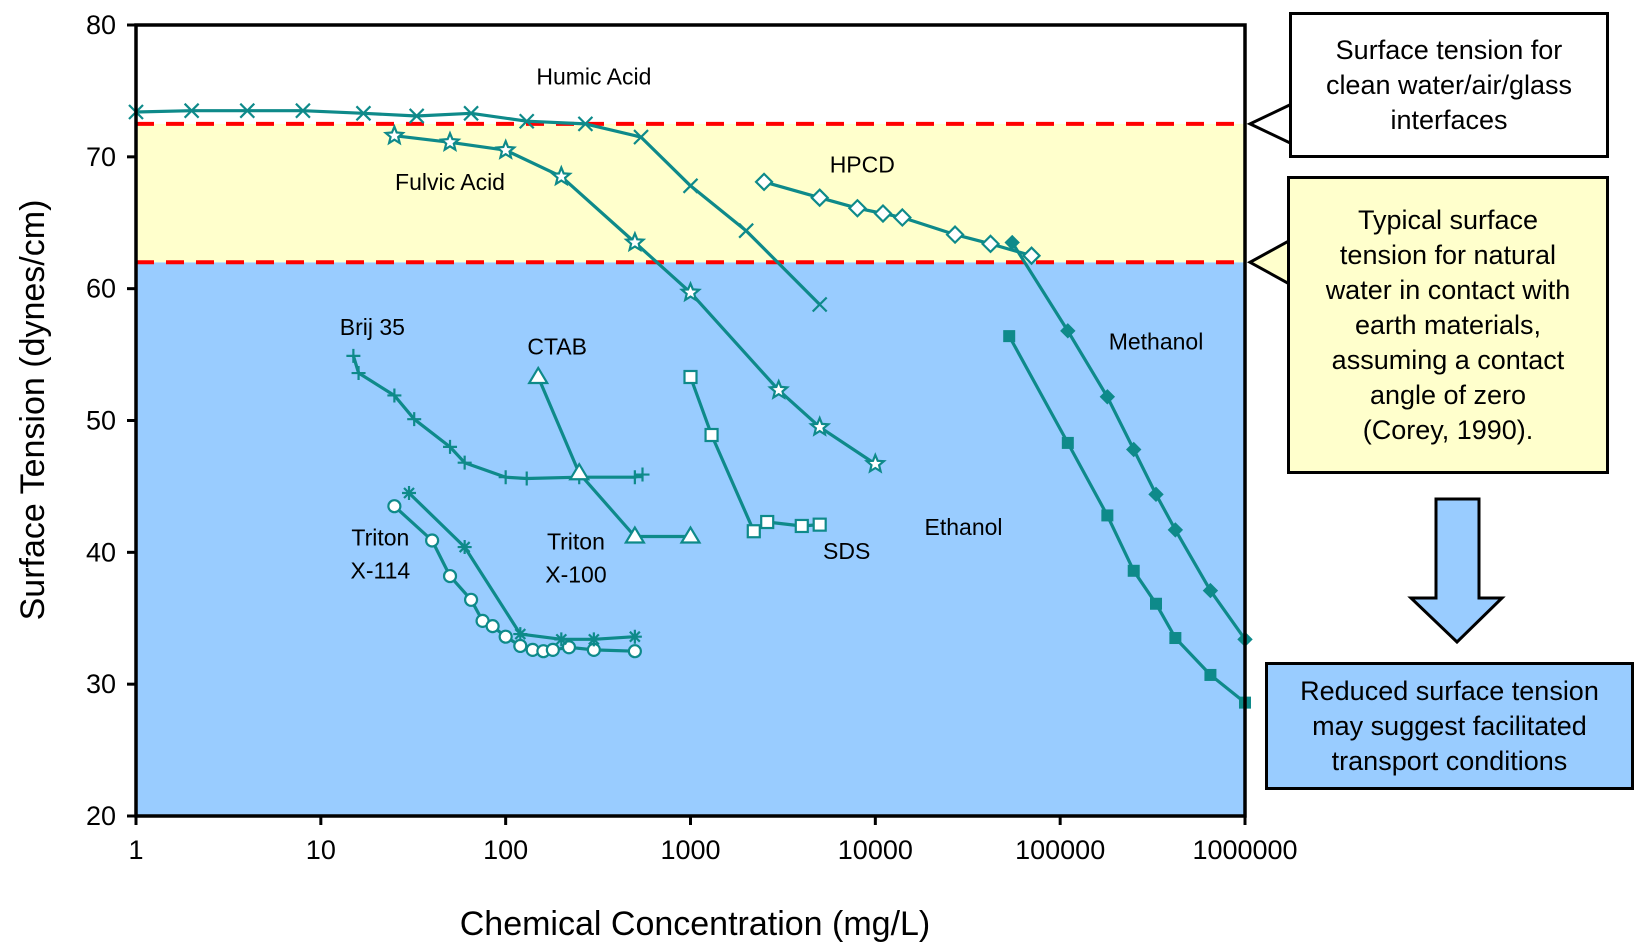 The image size is (1634, 944). I want to click on series-label: SDS, so click(846, 551).